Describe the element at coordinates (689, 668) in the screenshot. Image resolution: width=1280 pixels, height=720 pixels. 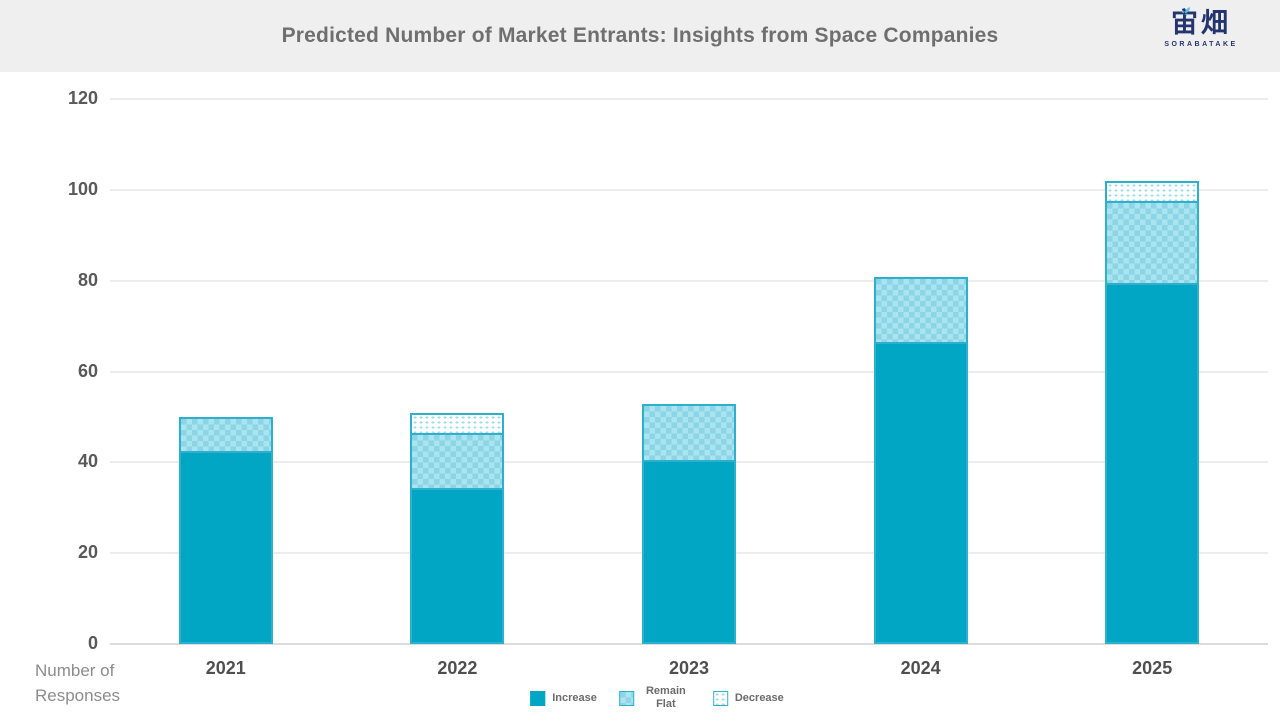
I see `x-tick-label-2023: 2023` at that location.